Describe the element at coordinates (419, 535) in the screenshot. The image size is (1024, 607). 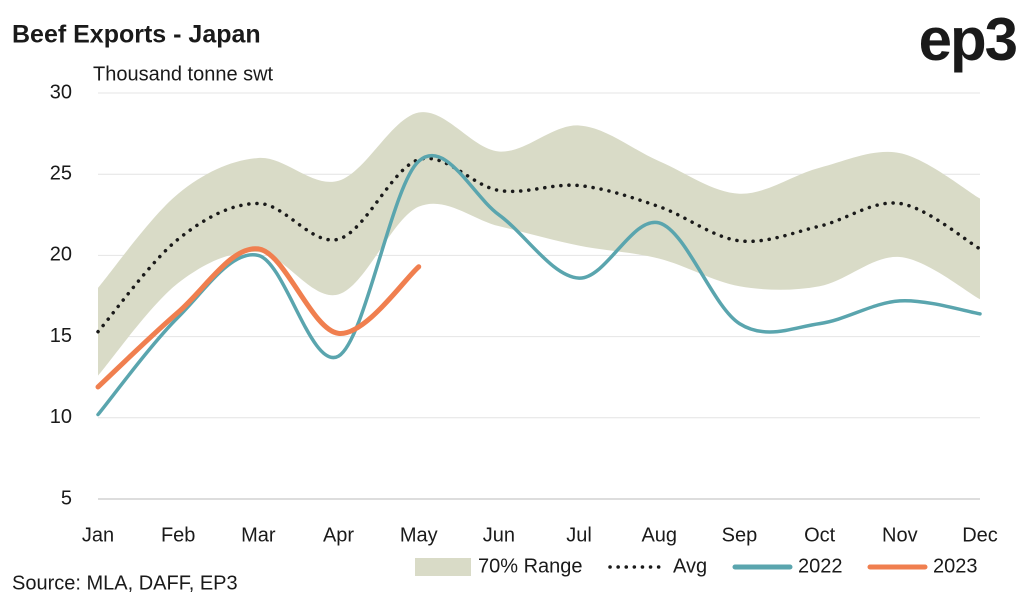
I see `x-tick-label: May` at that location.